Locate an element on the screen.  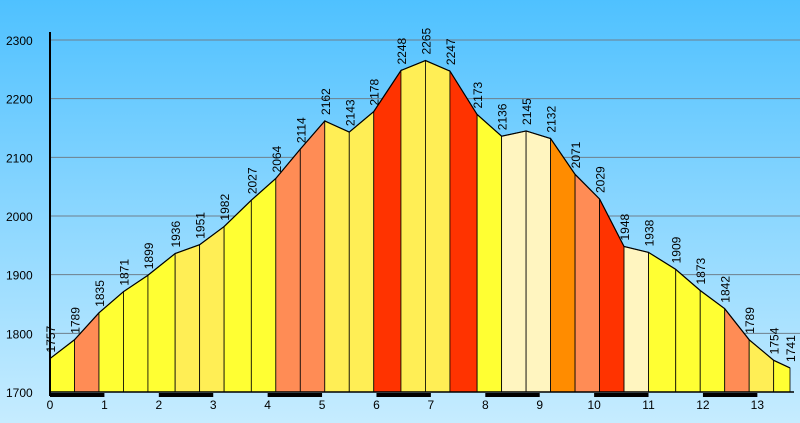
y-axis-ticks: 1700 1800 1900 2000 2100 2200 2300 is located at coordinates (19, 217).